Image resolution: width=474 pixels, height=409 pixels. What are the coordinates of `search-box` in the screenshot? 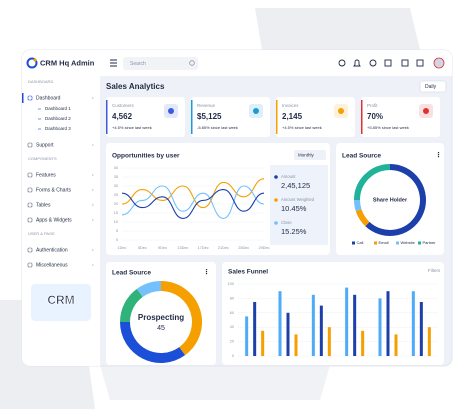 It's located at (160, 63).